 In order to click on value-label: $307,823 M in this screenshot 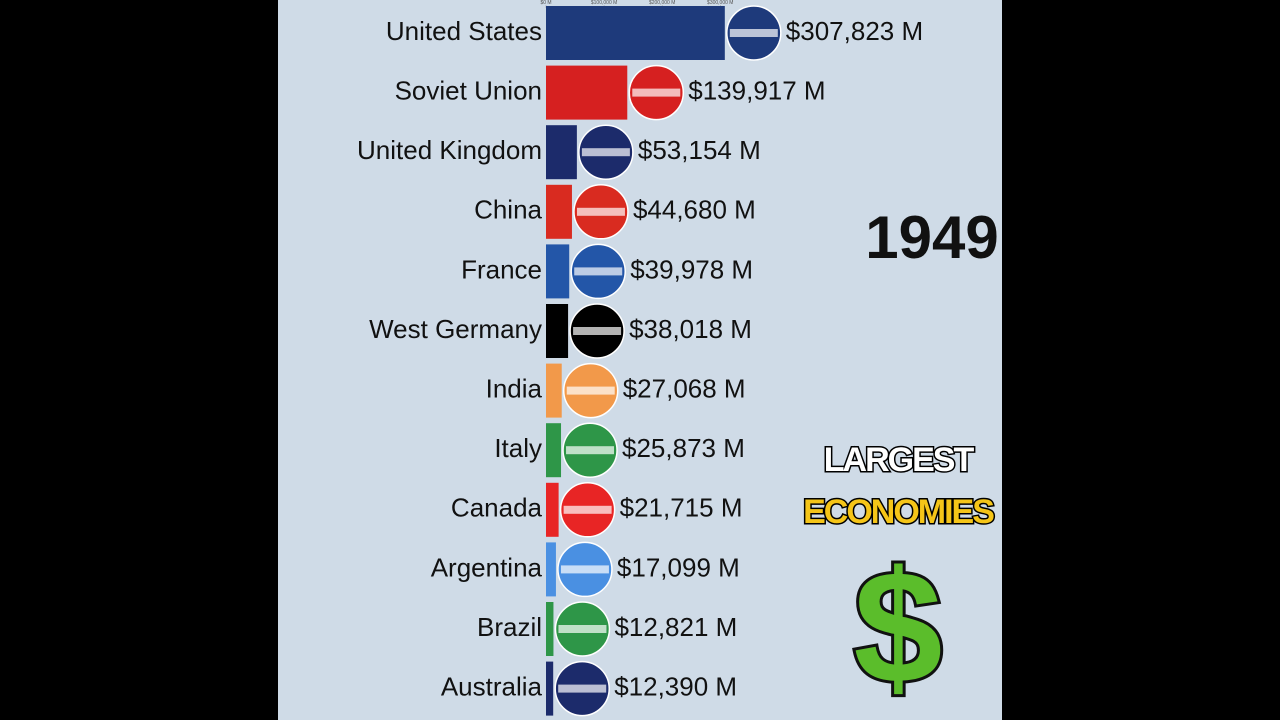, I will do `click(854, 31)`.